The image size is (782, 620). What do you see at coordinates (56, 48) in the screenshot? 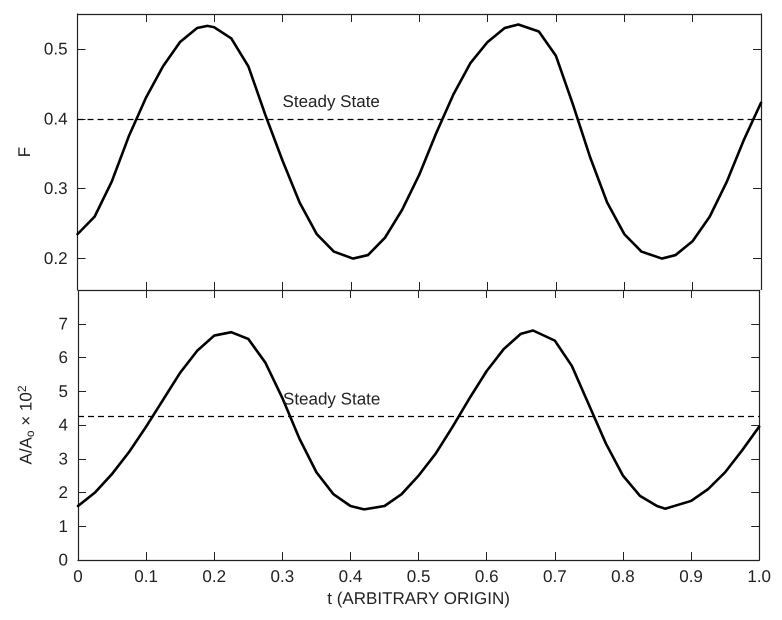
I see `y-tick-label: 0.5` at bounding box center [56, 48].